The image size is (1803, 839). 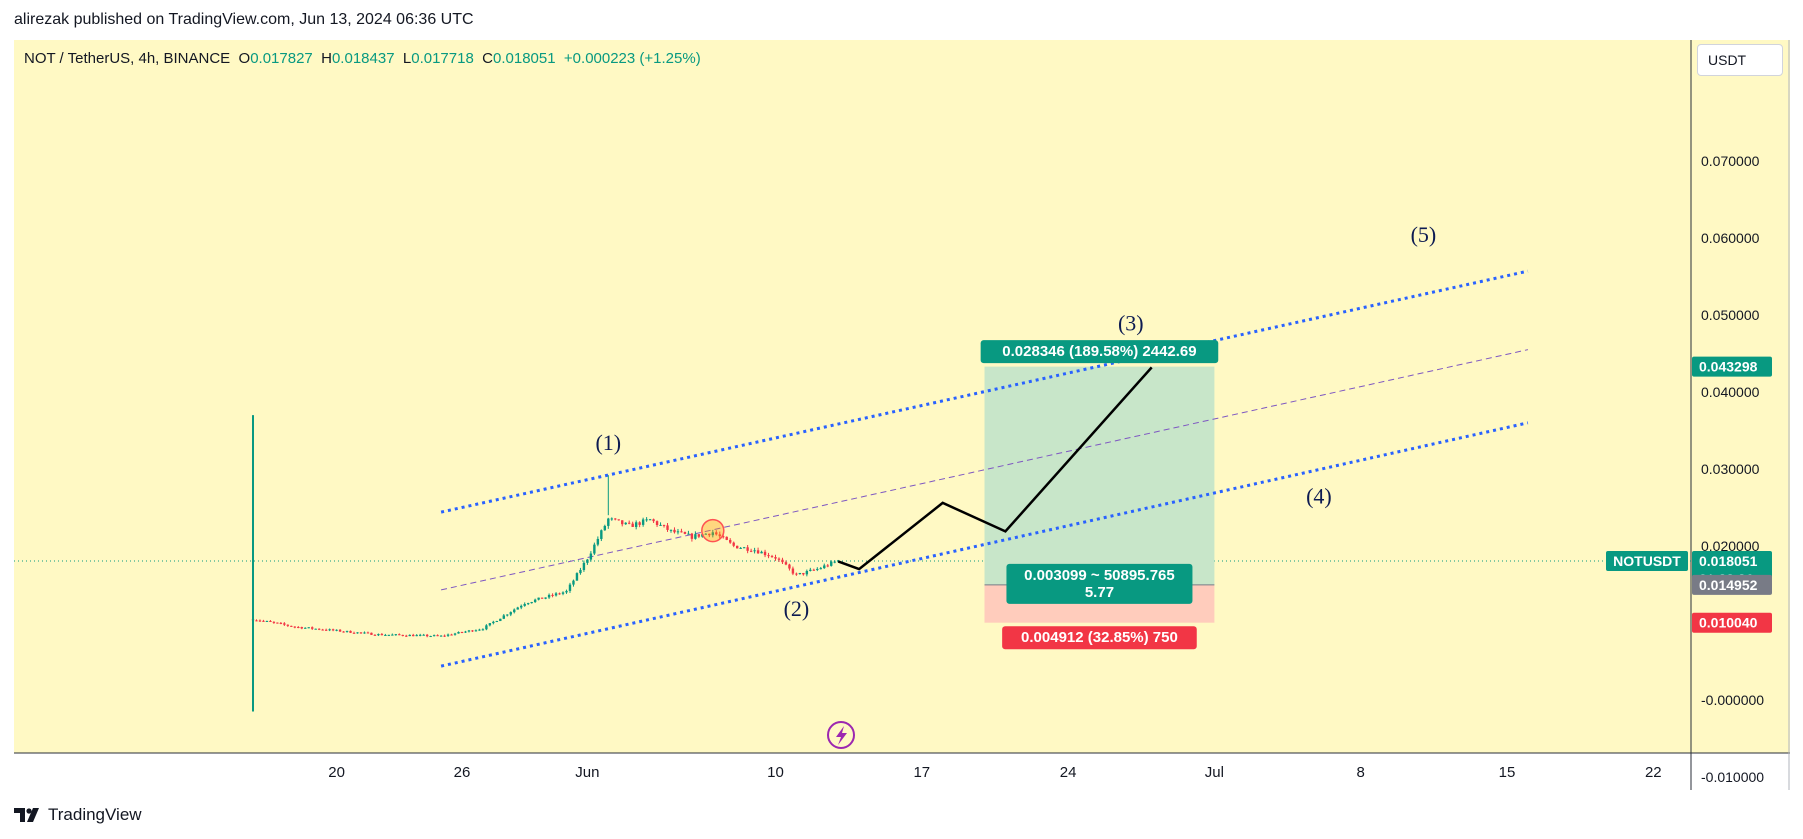 I want to click on lightning-icon, so click(x=841, y=735).